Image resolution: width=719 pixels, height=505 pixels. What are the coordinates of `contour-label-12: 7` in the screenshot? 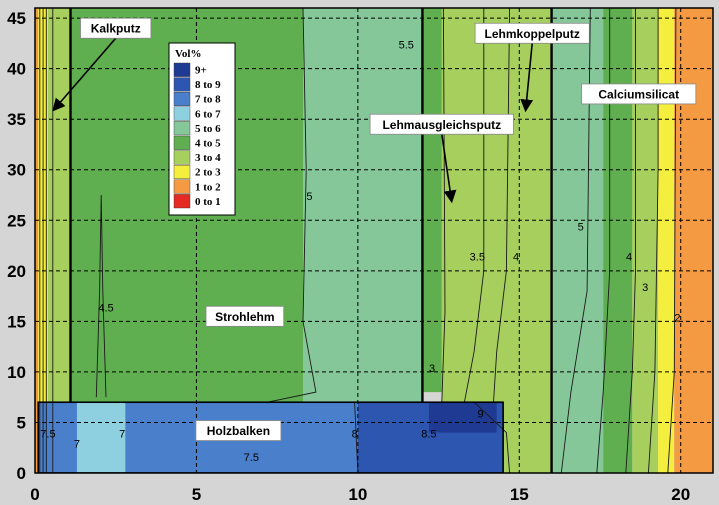 It's located at (122, 435).